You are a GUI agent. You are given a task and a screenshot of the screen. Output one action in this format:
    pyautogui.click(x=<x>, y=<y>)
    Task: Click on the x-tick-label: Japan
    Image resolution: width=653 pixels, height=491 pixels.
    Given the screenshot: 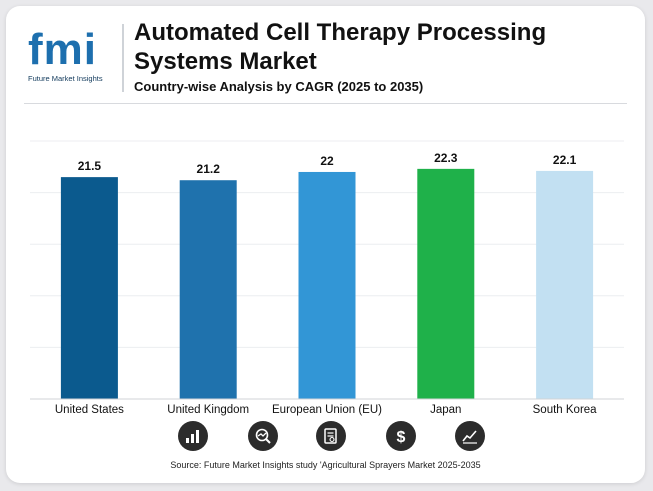 What is the action you would take?
    pyautogui.click(x=445, y=410)
    